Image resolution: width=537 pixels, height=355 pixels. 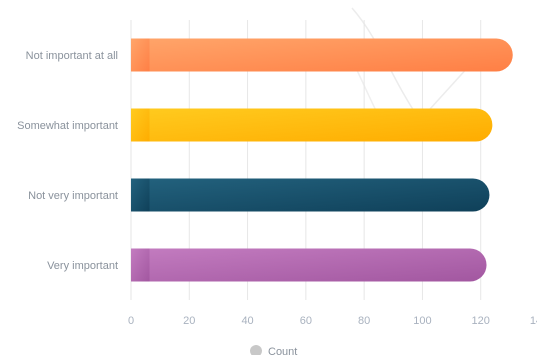 I want to click on x-tick-label: 60, so click(x=306, y=321).